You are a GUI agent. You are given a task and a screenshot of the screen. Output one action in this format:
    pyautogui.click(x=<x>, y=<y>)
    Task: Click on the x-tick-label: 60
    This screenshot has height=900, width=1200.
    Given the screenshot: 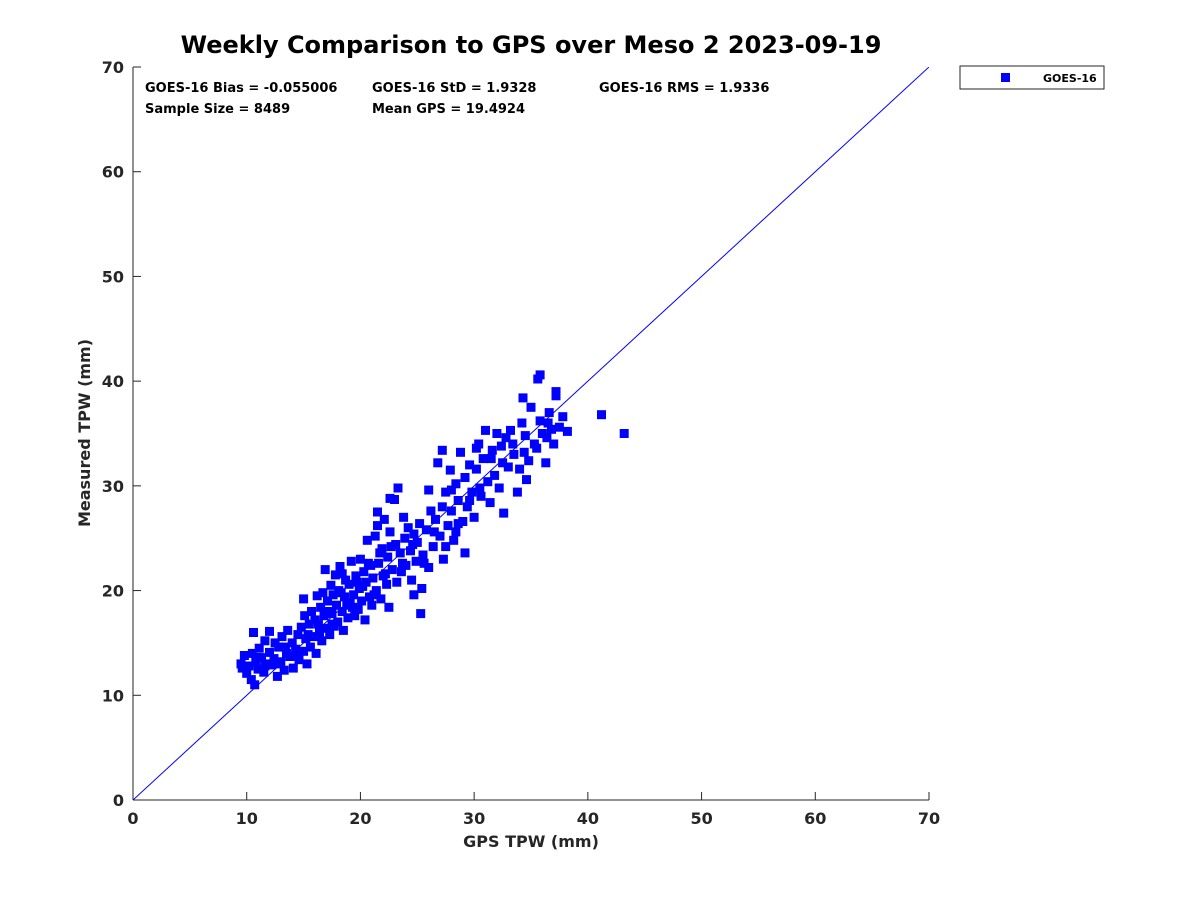 What is the action you would take?
    pyautogui.click(x=815, y=818)
    